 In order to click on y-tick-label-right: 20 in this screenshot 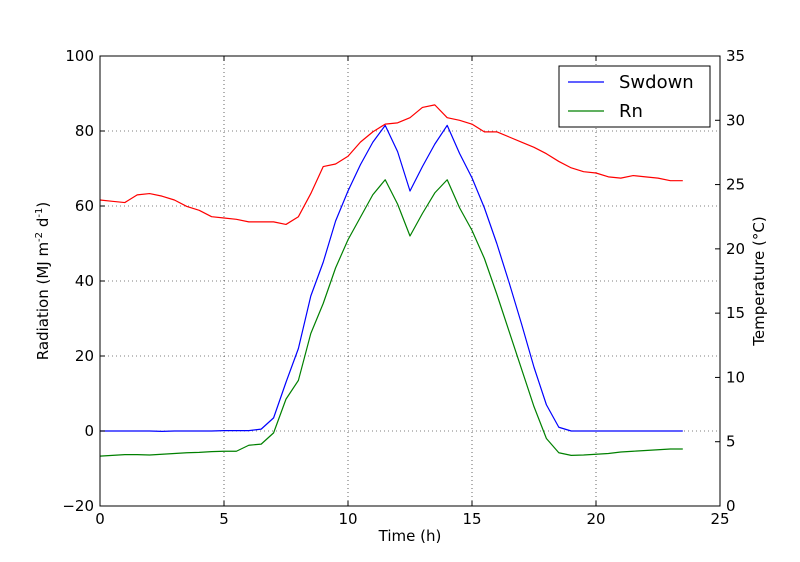, I will do `click(735, 249)`.